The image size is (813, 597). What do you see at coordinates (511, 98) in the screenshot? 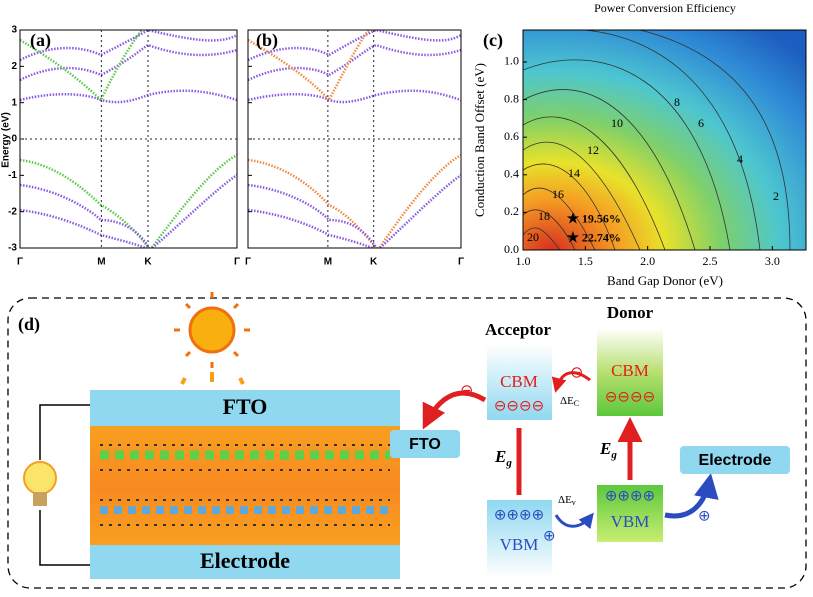
I see `y-tick-label: 0.8` at bounding box center [511, 98].